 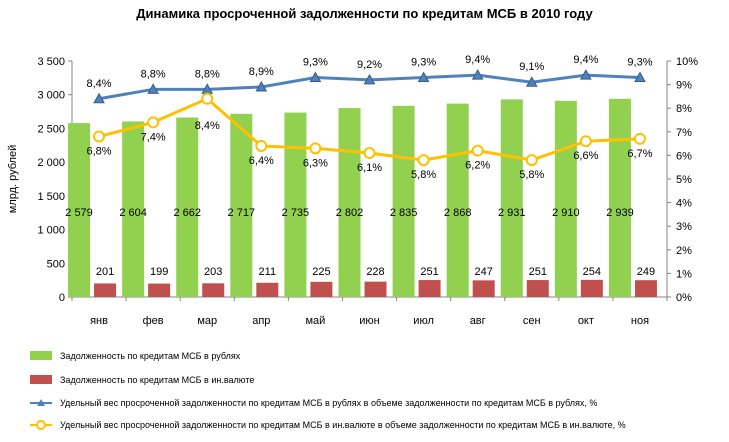 I want to click on y2-tick-label: 2%, so click(x=684, y=251).